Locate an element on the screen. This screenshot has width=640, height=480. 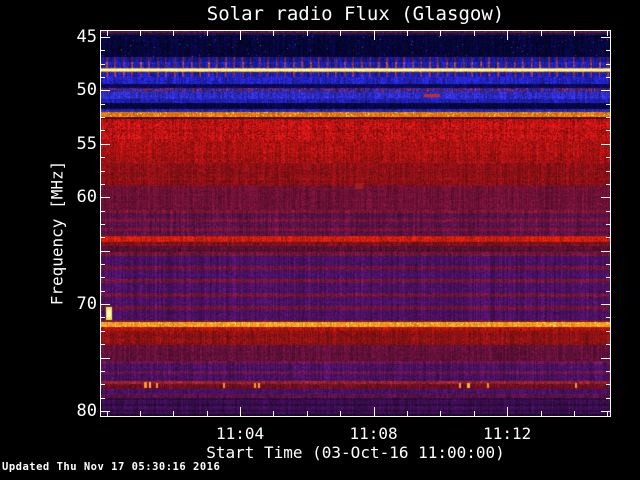
x-tick-label: 11:04 is located at coordinates (240, 433).